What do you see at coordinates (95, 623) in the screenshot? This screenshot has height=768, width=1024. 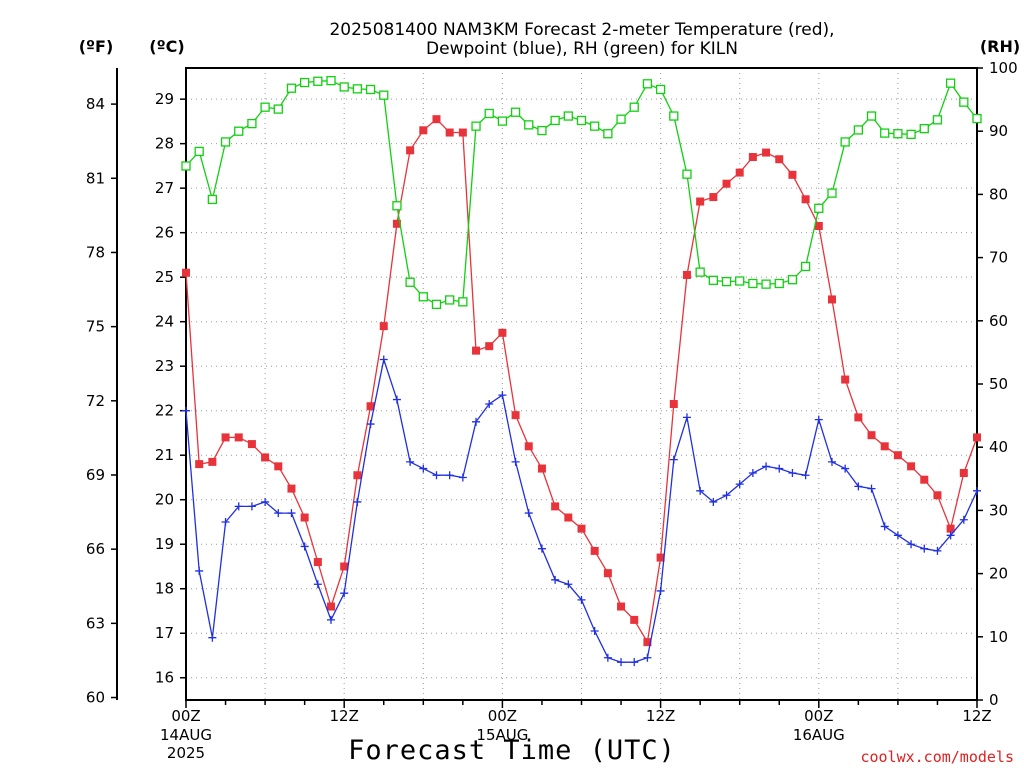 I see `fahrenheit-tick-label: 63` at bounding box center [95, 623].